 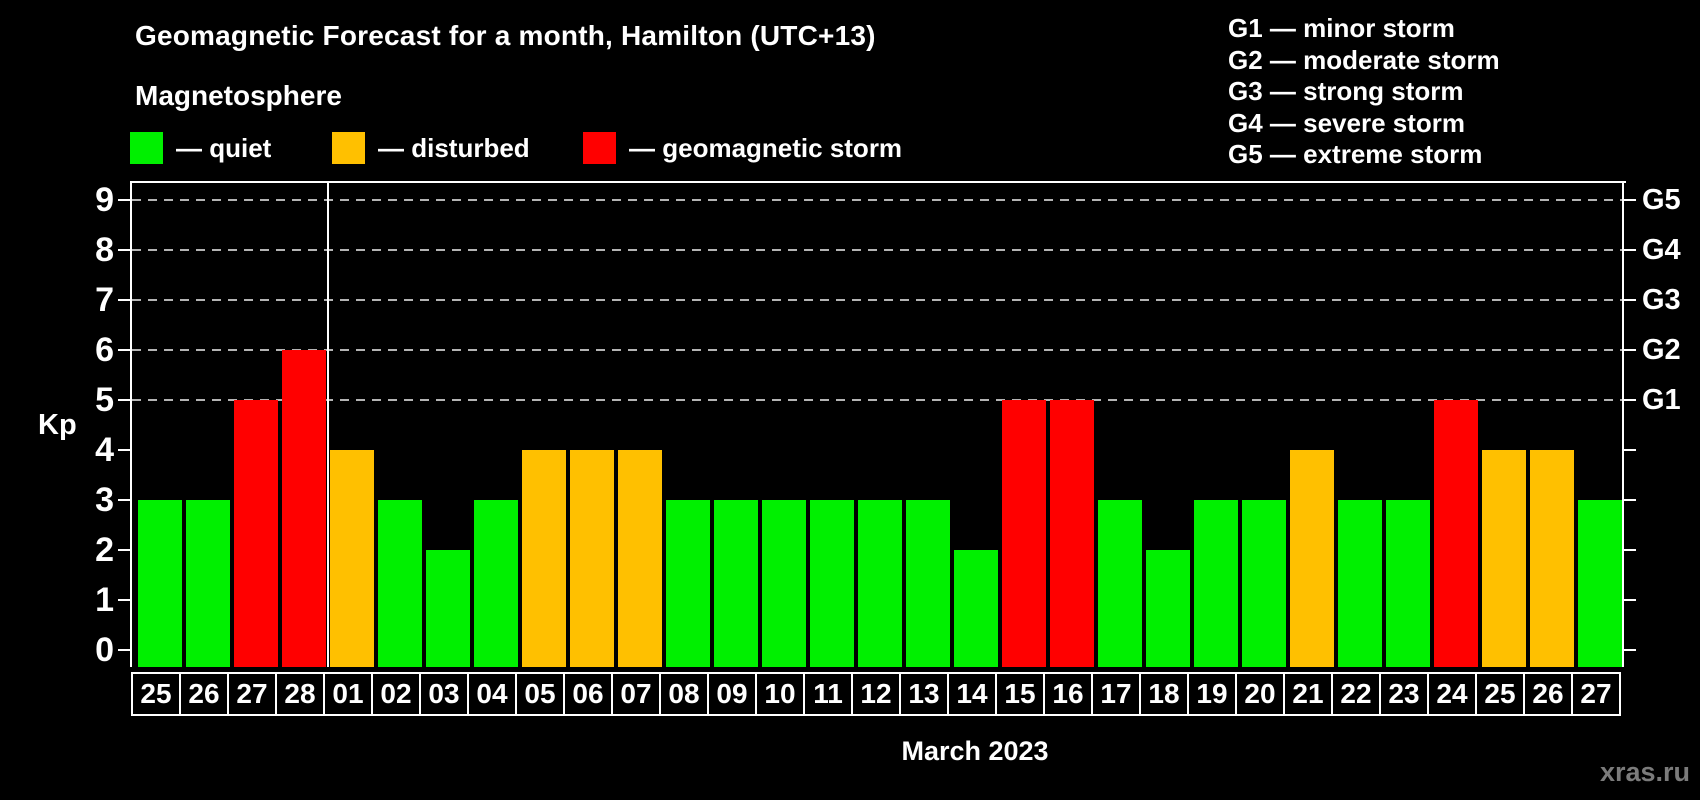 What do you see at coordinates (104, 650) in the screenshot?
I see `y-tick-label-0: 0` at bounding box center [104, 650].